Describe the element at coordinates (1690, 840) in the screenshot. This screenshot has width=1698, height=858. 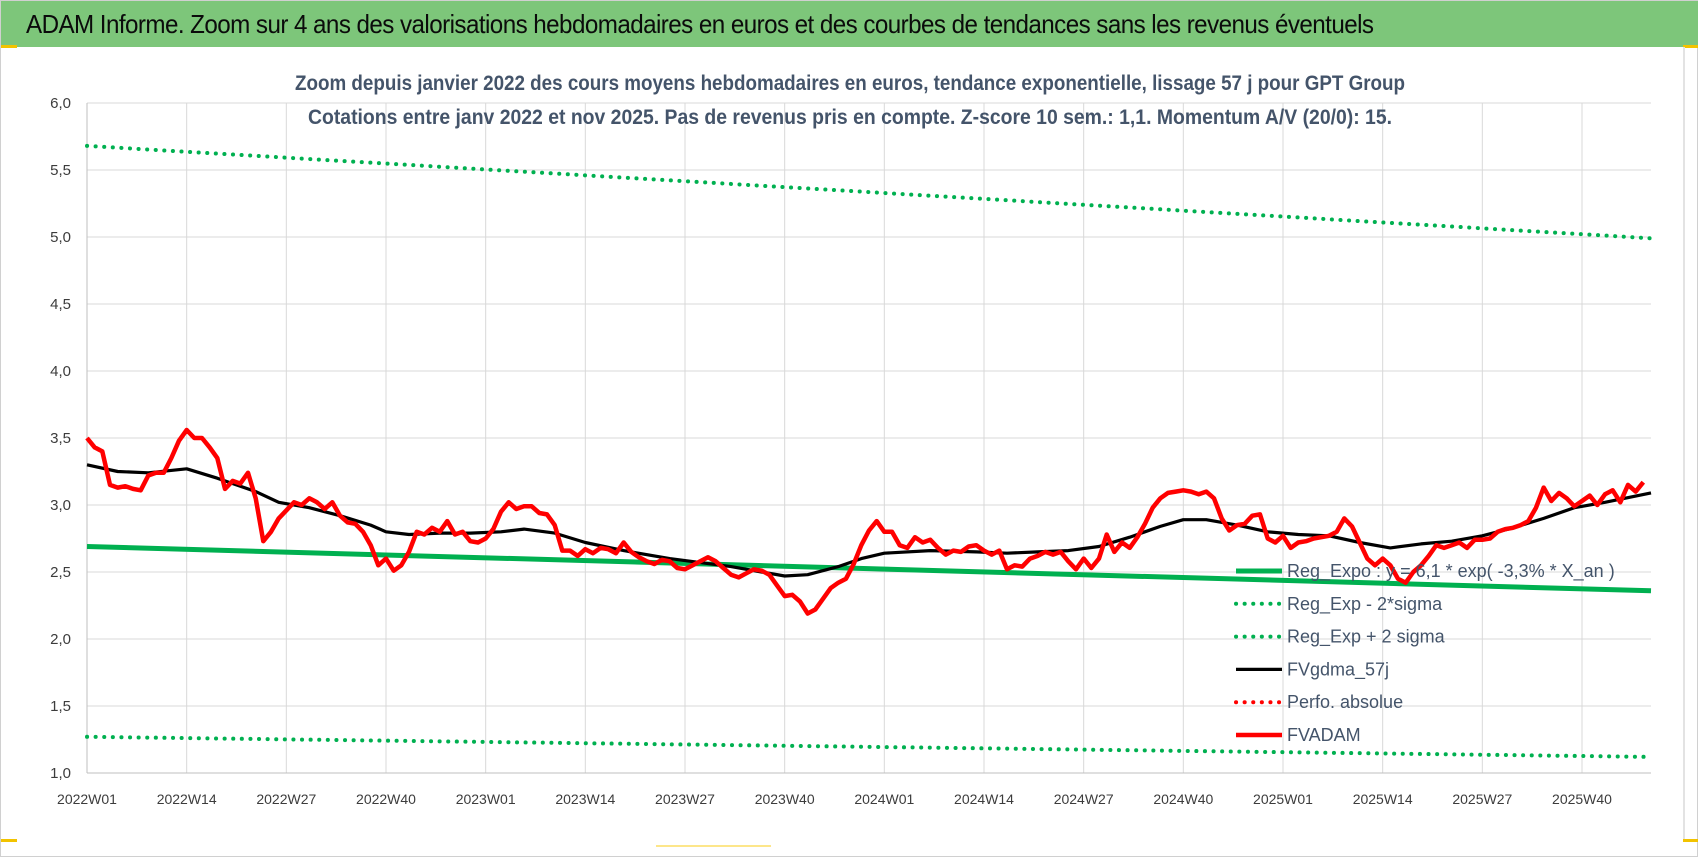
I see `frame-accent-right` at that location.